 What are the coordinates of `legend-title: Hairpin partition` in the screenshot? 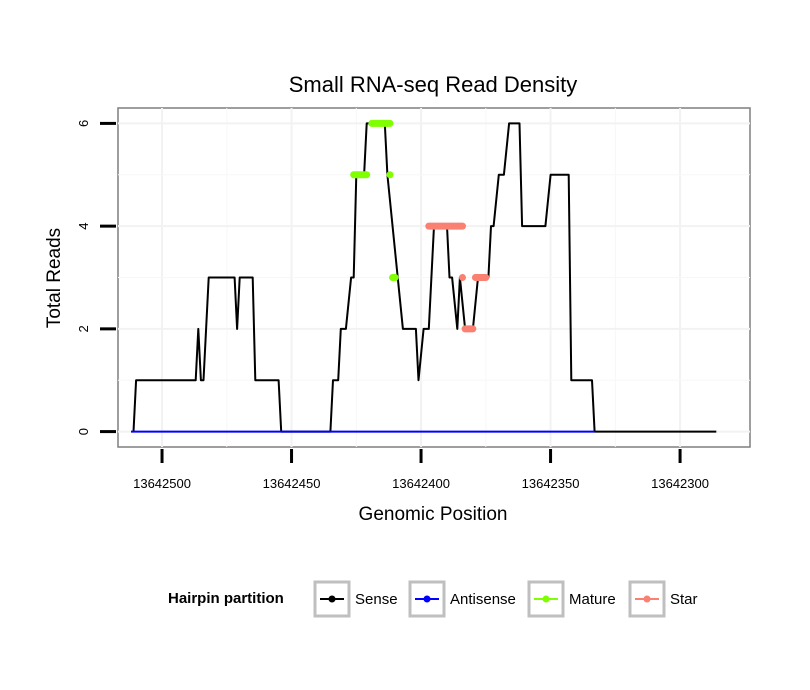 It's located at (226, 598).